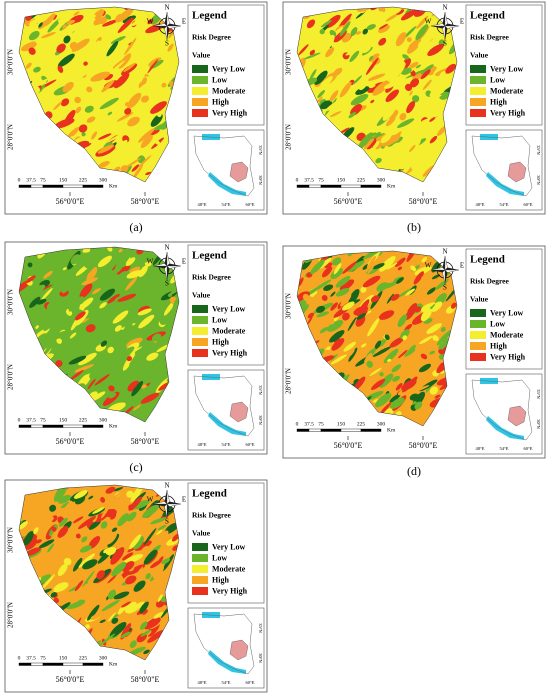 This screenshot has width=550, height=700. Describe the element at coordinates (423, 201) in the screenshot. I see `x-axis-label: 58°0'0"E` at that location.